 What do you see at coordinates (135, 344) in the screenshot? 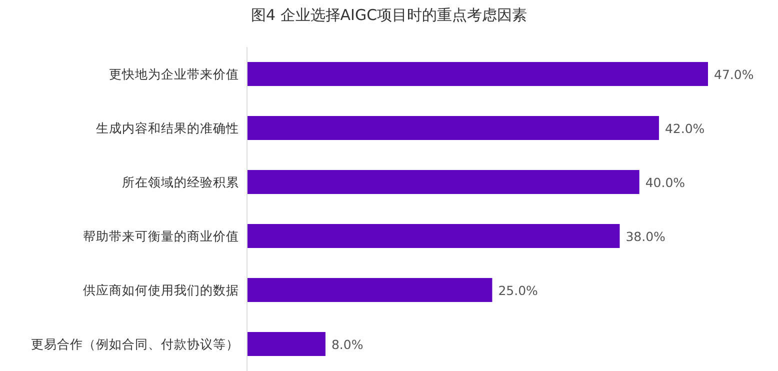
I see `category-label: 更易合作（例如合同、付款协议等）` at bounding box center [135, 344].